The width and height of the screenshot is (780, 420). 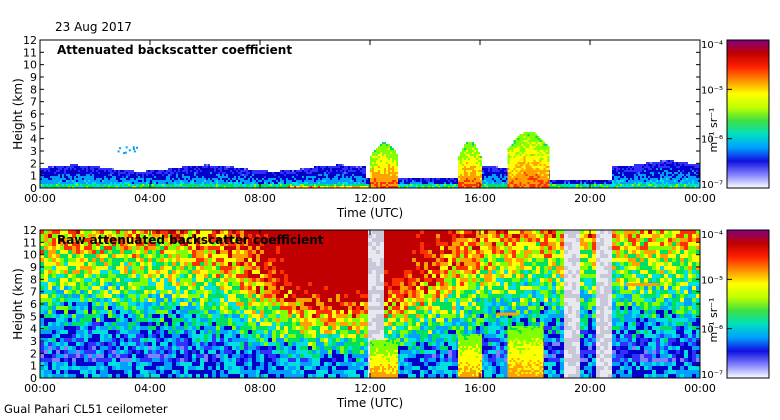 What do you see at coordinates (370, 160) in the screenshot?
I see `heatmap-cells` at bounding box center [370, 160].